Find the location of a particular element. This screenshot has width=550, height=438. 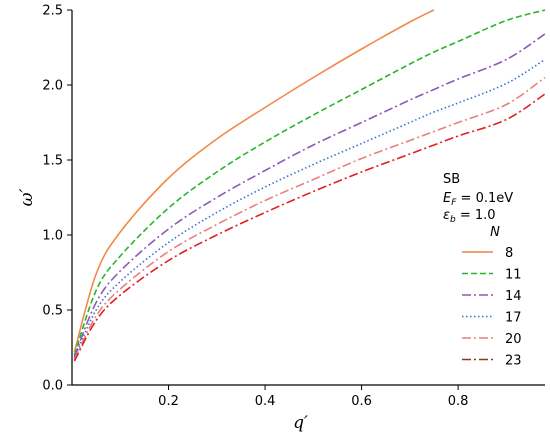

annotation-dielectric-sub: b is located at coordinates (453, 220).